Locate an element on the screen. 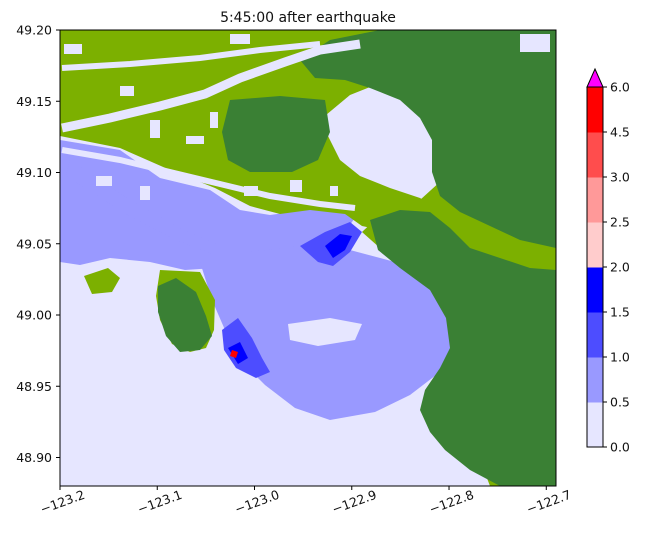 The width and height of the screenshot is (646, 536). x-tick-label: −123.1 is located at coordinates (159, 502).